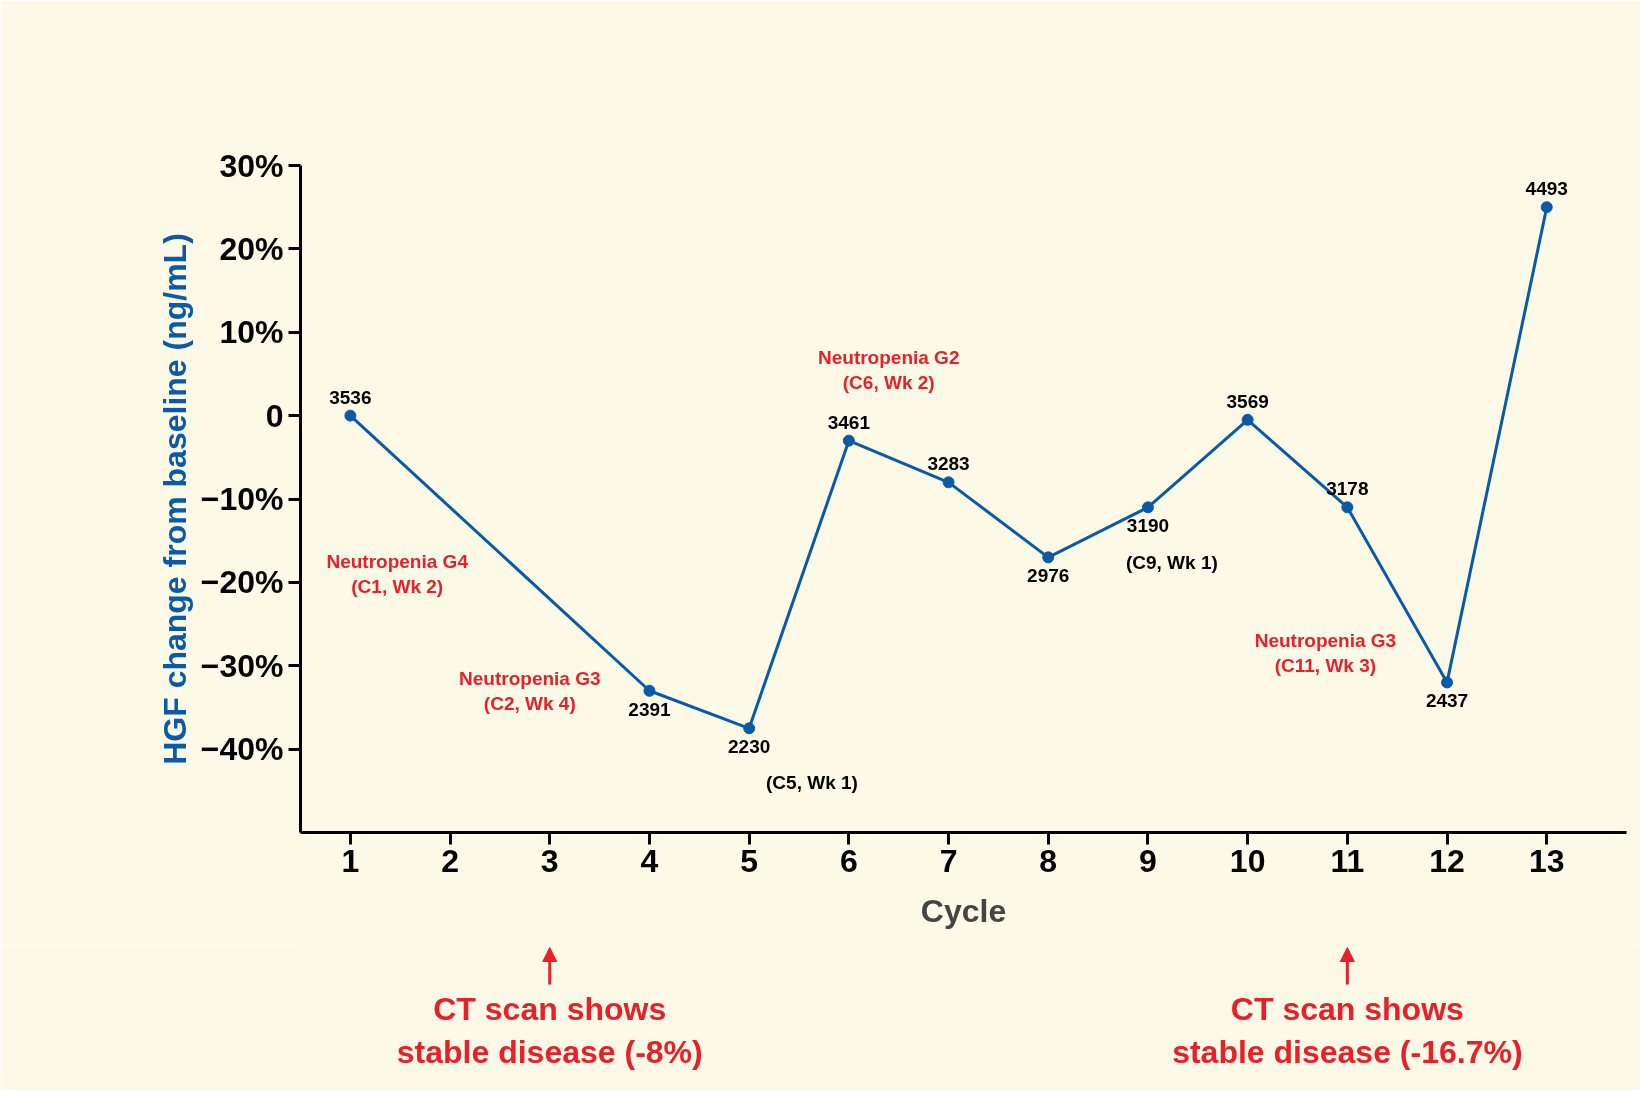 The height and width of the screenshot is (1098, 1651). I want to click on annotation: 3536, so click(350, 397).